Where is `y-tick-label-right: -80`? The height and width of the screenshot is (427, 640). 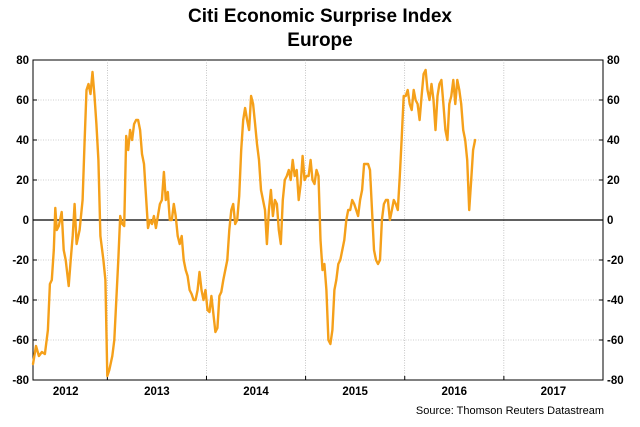
y-tick-label-right: -80 is located at coordinates (615, 381).